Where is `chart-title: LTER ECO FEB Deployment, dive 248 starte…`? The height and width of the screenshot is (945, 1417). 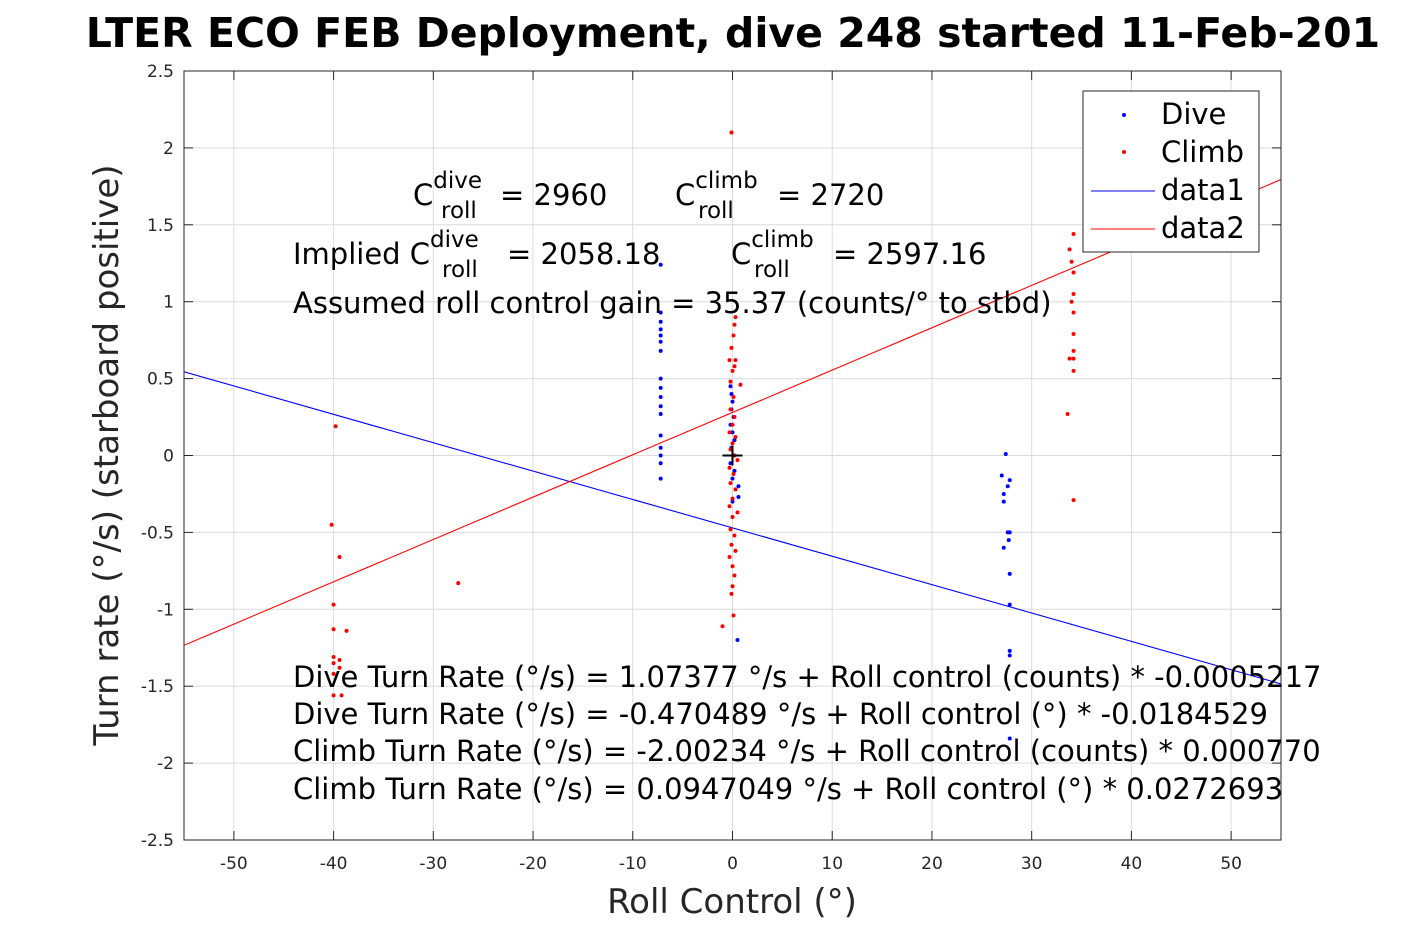 chart-title: LTER ECO FEB Deployment, dive 248 starte… is located at coordinates (733, 33).